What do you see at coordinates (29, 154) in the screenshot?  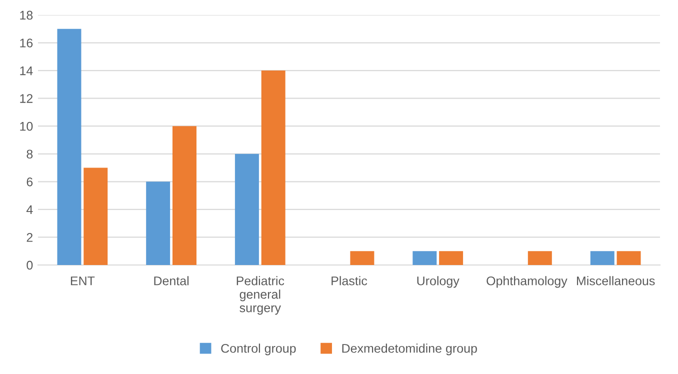 I see `y-tick-label: 8` at bounding box center [29, 154].